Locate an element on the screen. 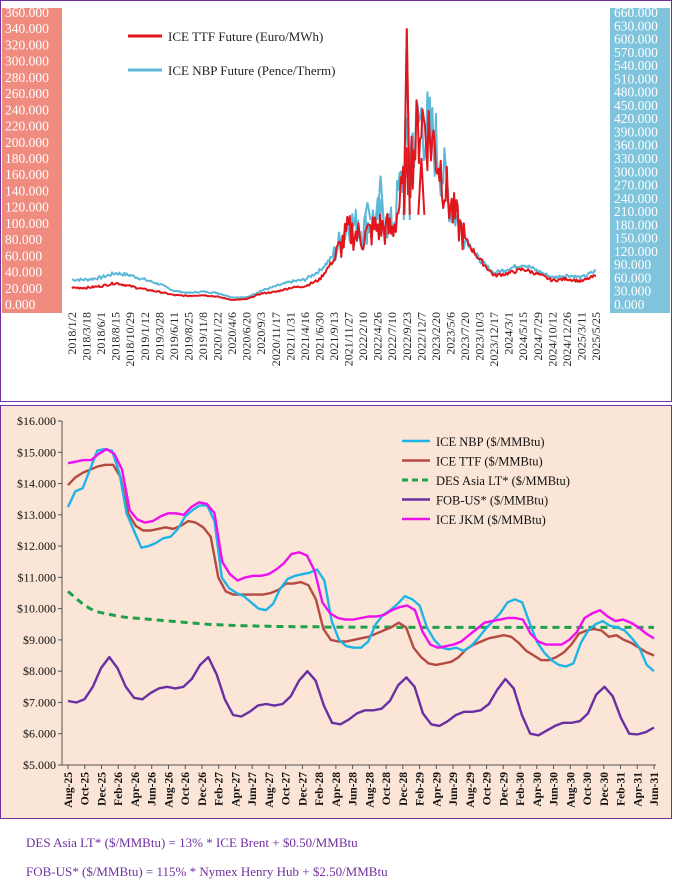 This screenshot has height=890, width=673. left-tick-label: 60.000 is located at coordinates (23, 255).